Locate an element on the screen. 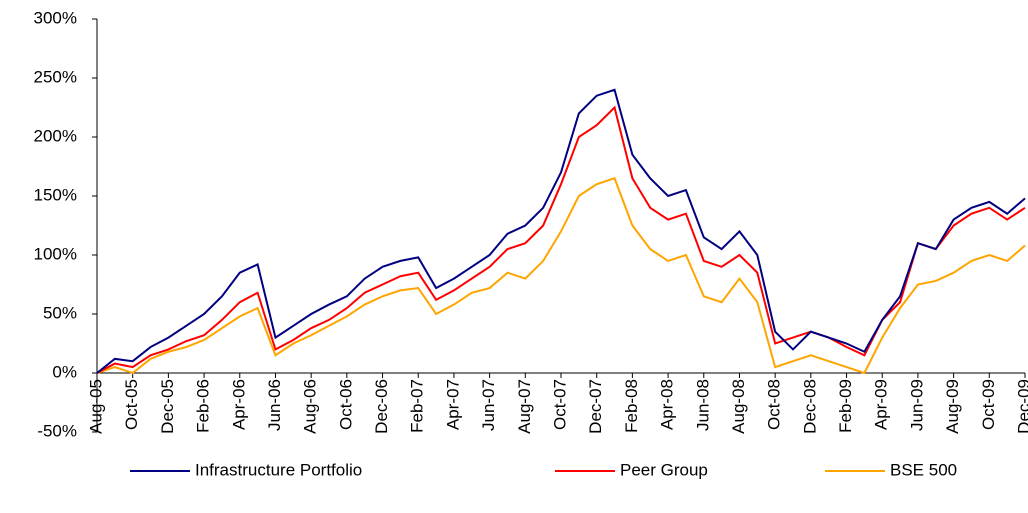 The height and width of the screenshot is (513, 1028). x-tick-label: Oct-08 is located at coordinates (774, 404).